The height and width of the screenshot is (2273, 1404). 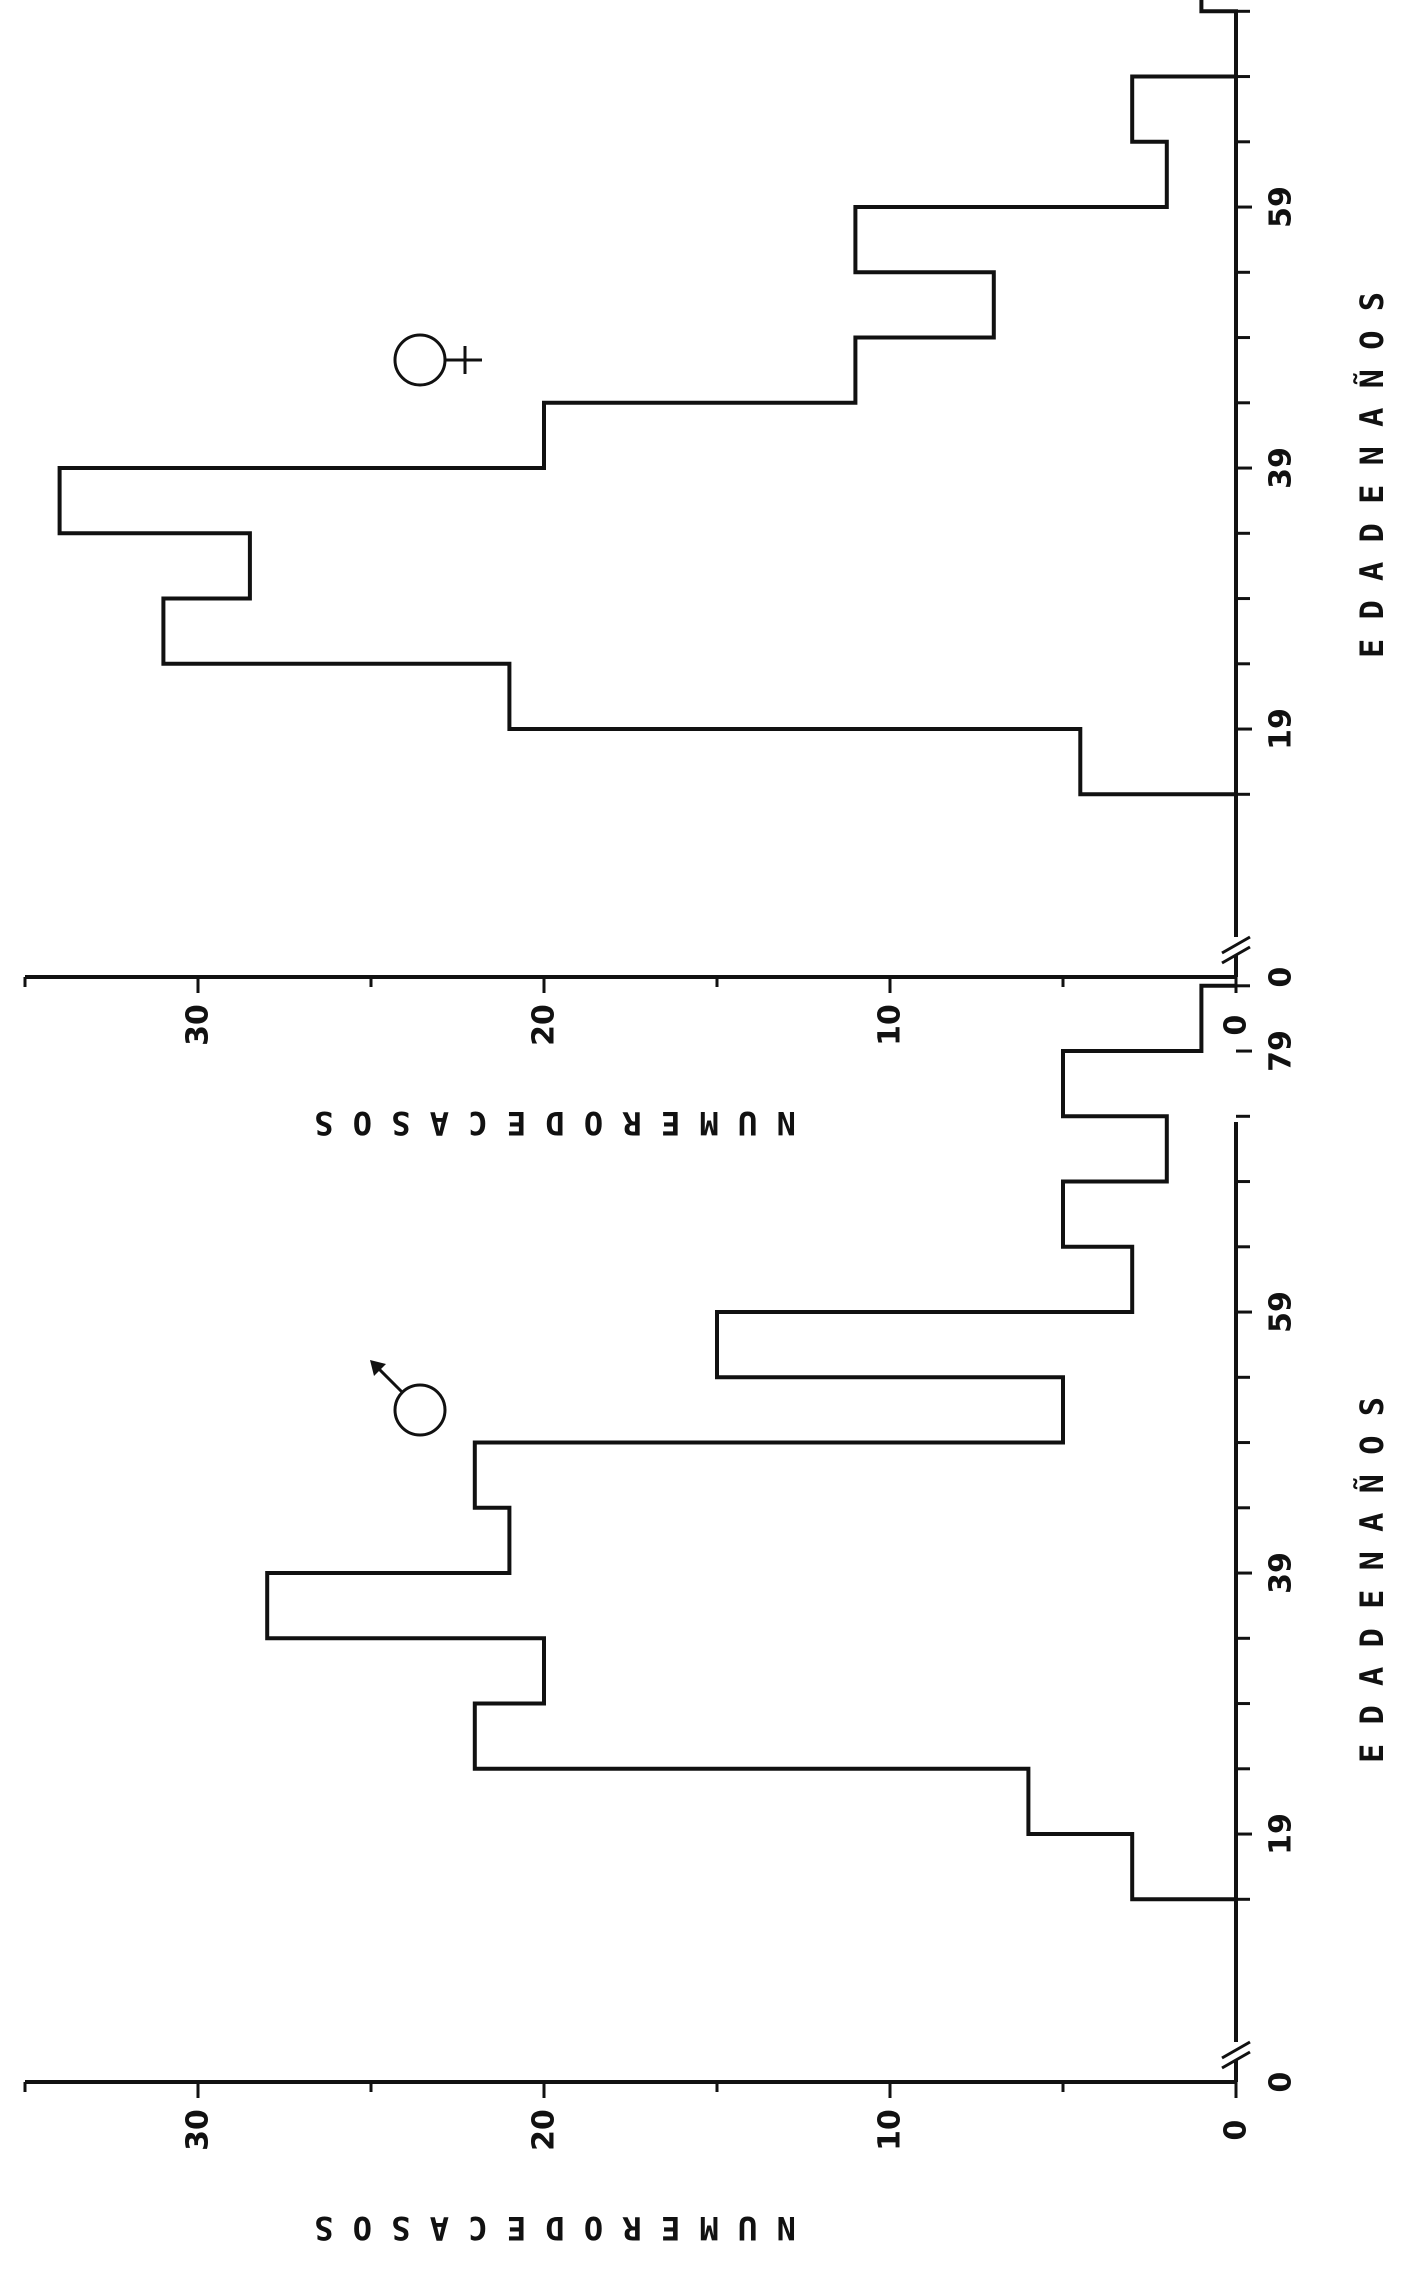 I want to click on age-tick-label: 79, so click(x=1281, y=1051).